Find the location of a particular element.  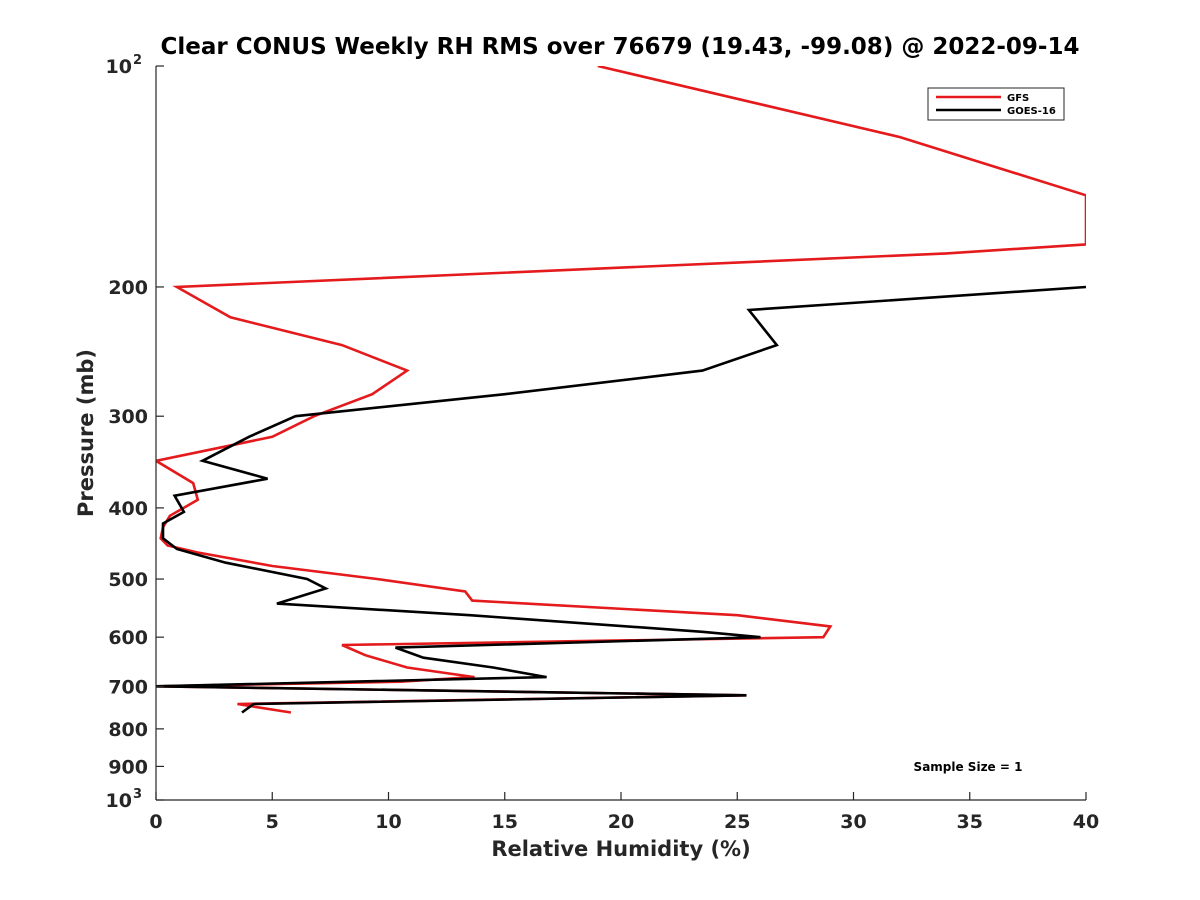

legend-box is located at coordinates (996, 104).